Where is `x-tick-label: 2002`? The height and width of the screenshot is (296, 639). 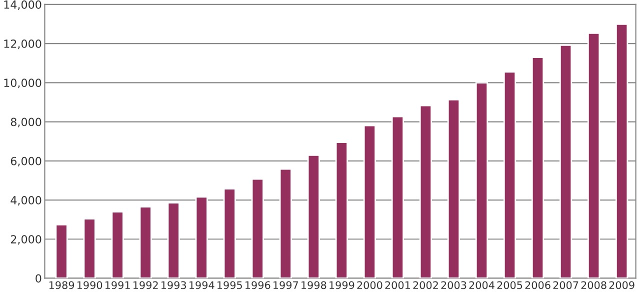
x-tick-label: 2002 is located at coordinates (425, 285).